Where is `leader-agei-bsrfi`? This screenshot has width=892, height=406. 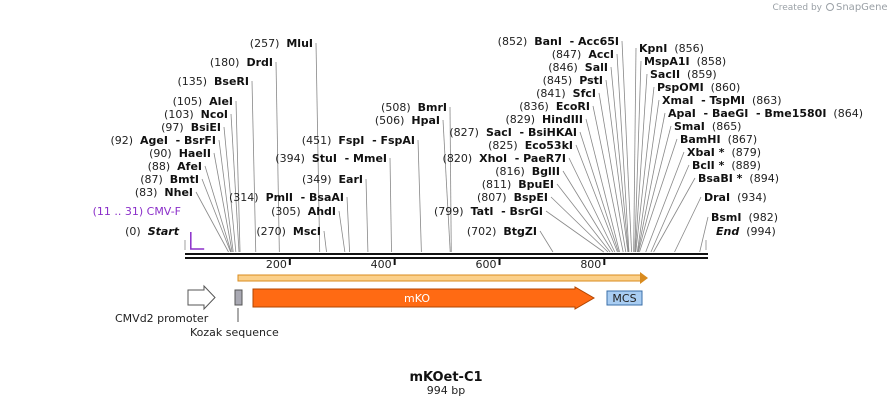 leader-agei-bsrfi is located at coordinates (226, 196).